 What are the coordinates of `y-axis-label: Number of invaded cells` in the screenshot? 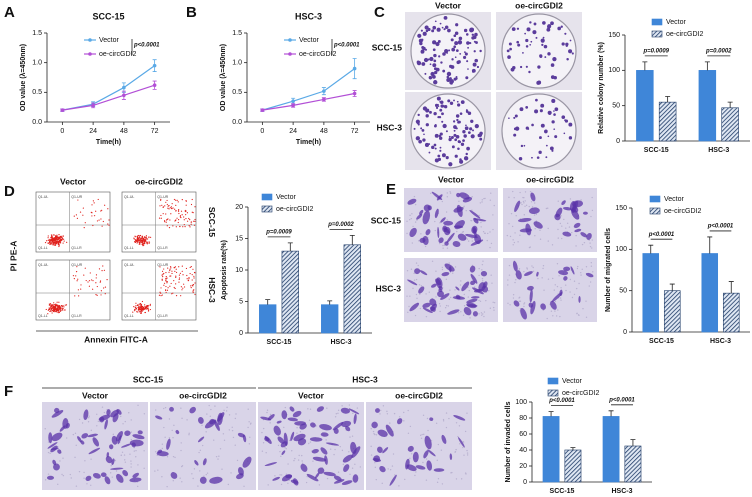 It's located at (508, 441).